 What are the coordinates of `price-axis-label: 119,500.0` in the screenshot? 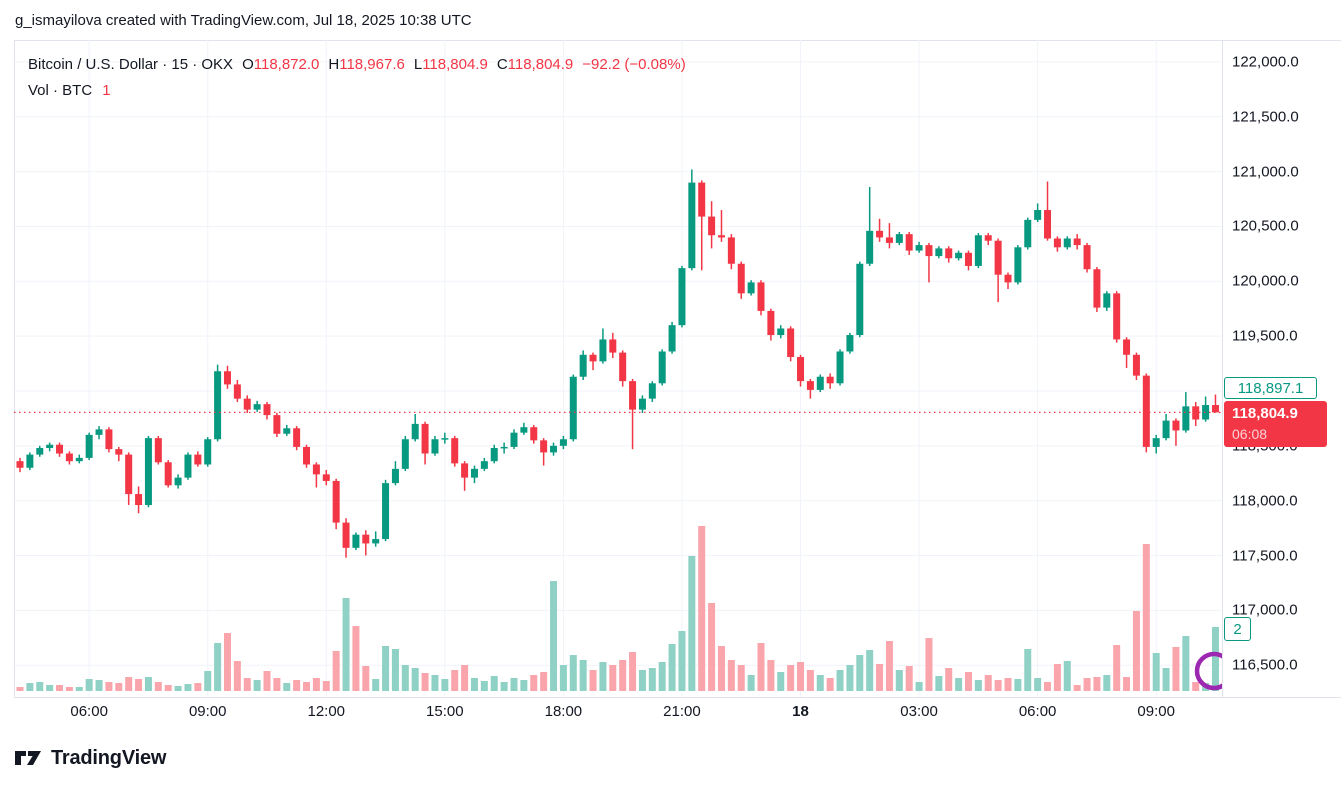 It's located at (1265, 336).